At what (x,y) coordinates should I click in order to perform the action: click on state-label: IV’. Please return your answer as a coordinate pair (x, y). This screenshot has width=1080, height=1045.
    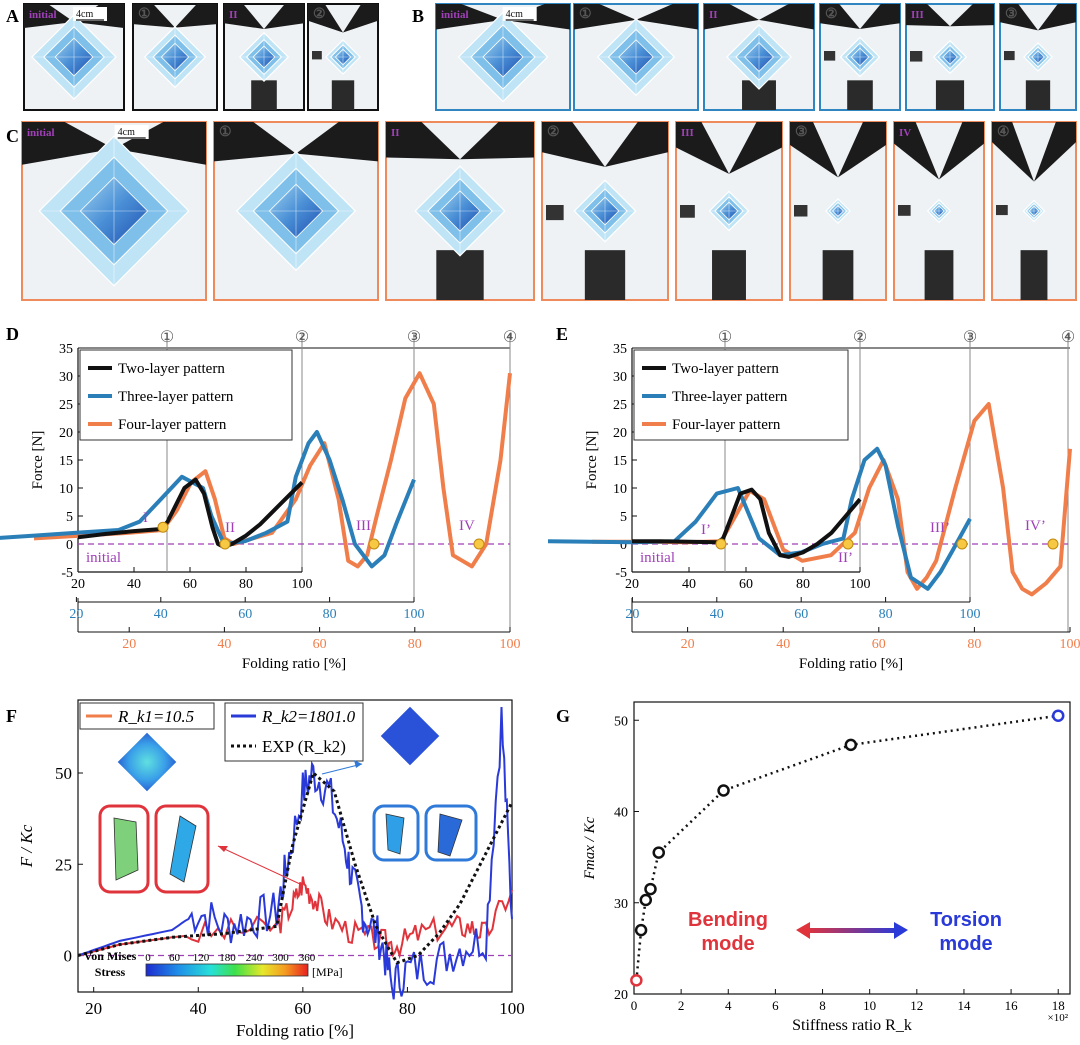
    Looking at the image, I should click on (1035, 526).